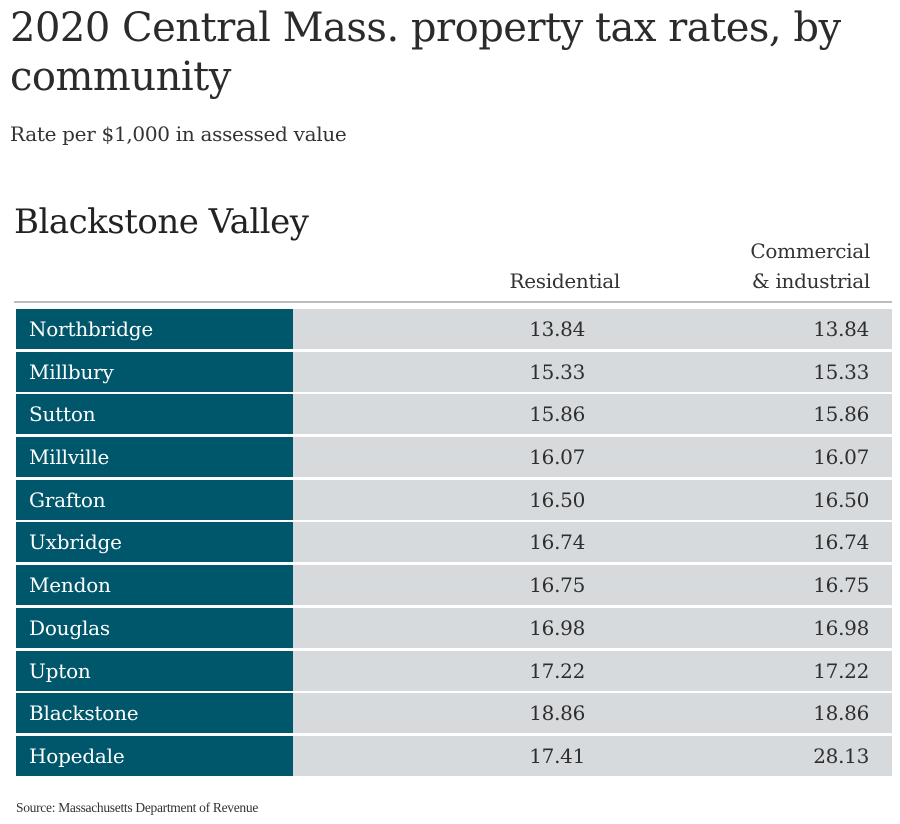  Describe the element at coordinates (557, 585) in the screenshot. I see `residential-rate: 16.75` at that location.